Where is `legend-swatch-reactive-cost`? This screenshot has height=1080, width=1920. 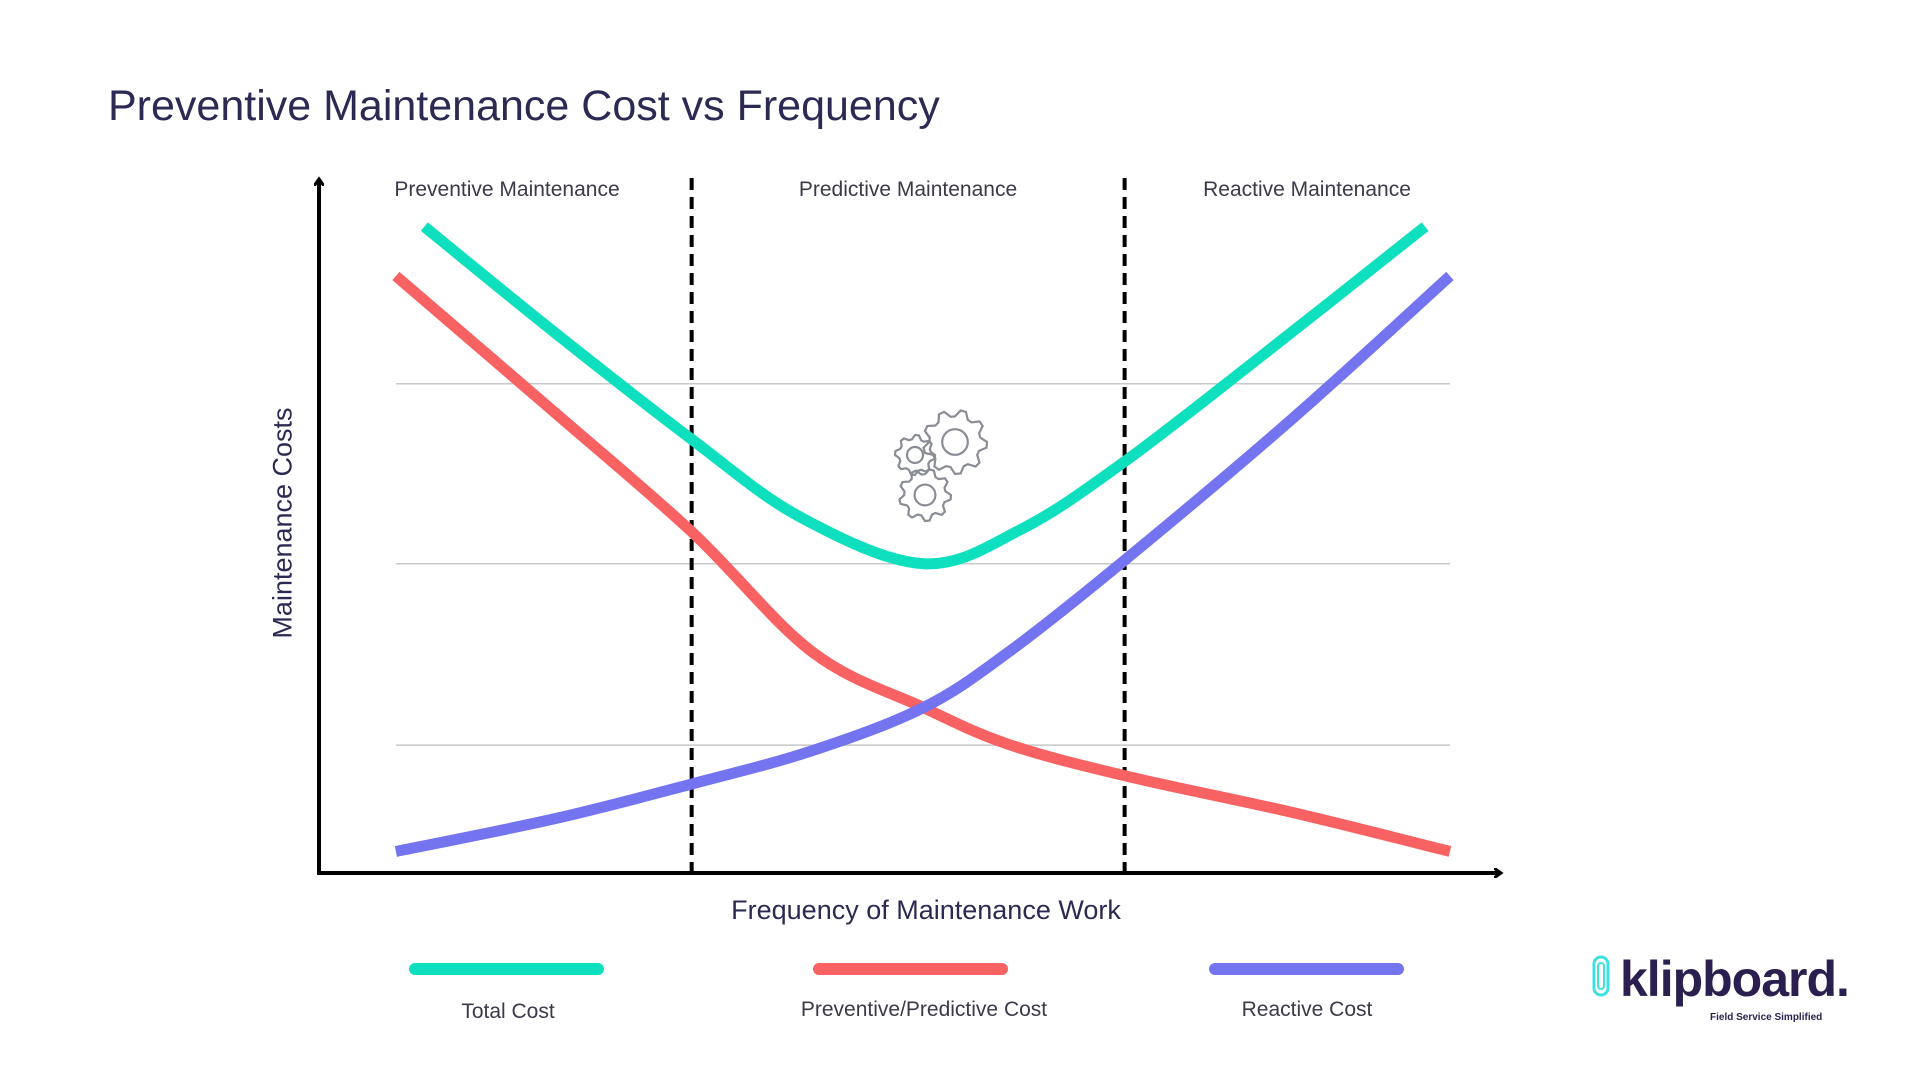
legend-swatch-reactive-cost is located at coordinates (1306, 969).